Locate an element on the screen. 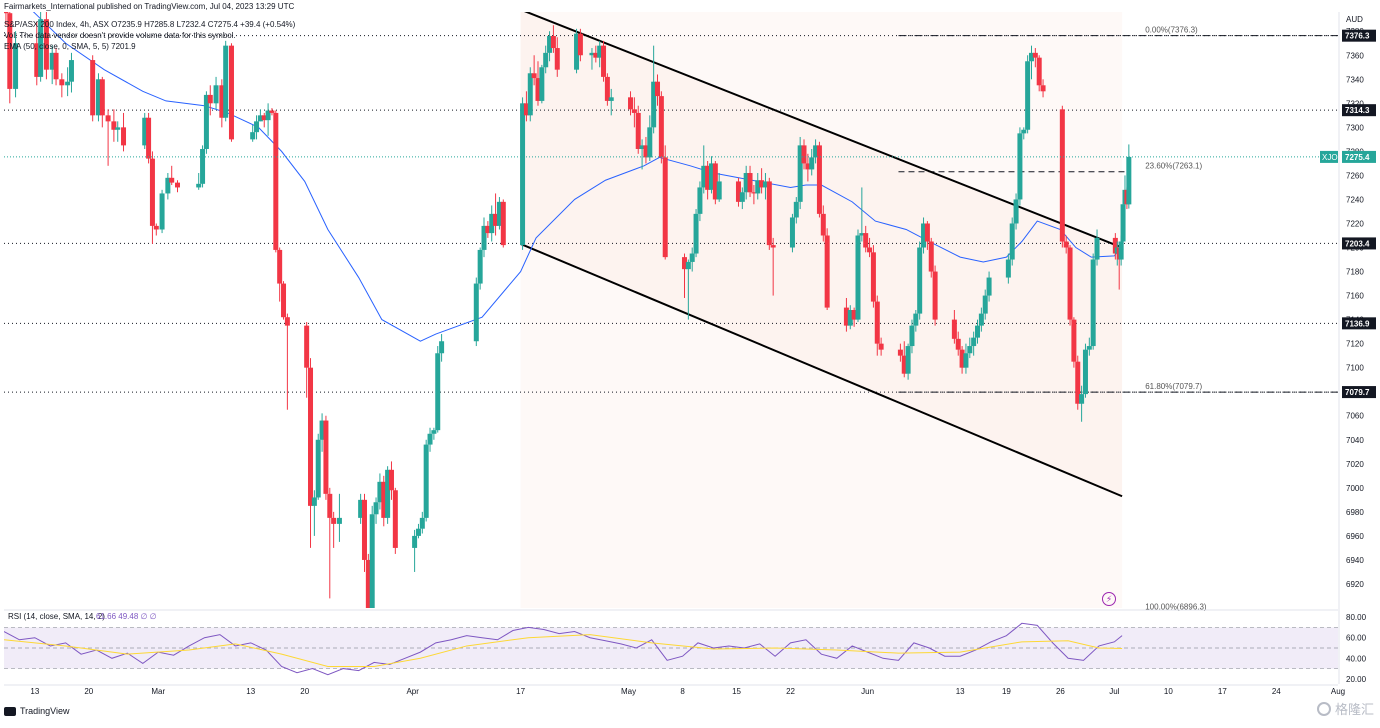 The image size is (1380, 728). x-tick-label: 22 is located at coordinates (790, 691).